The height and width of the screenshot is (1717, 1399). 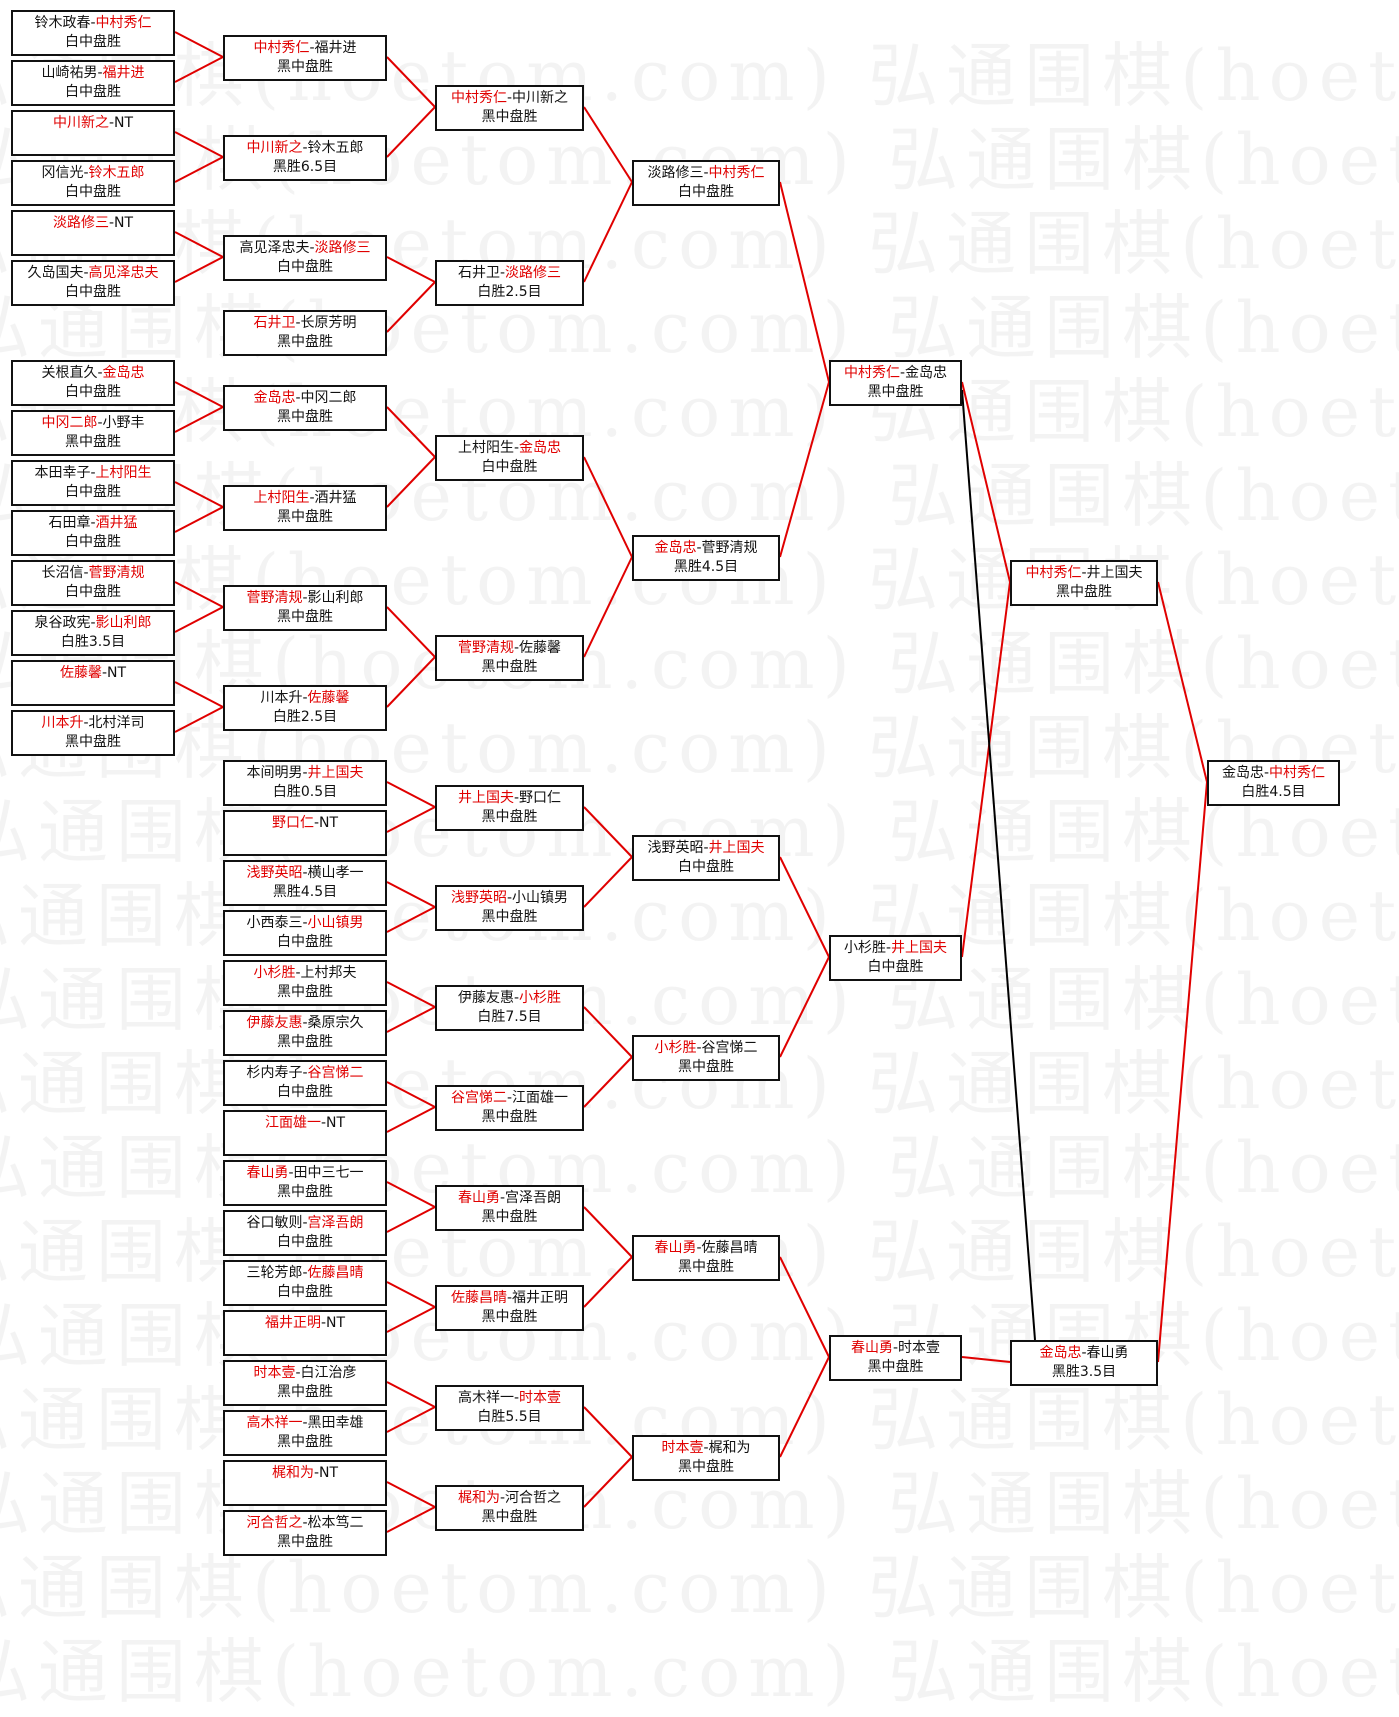 What do you see at coordinates (305, 792) in the screenshot?
I see `match-result: 白胜0.5目` at bounding box center [305, 792].